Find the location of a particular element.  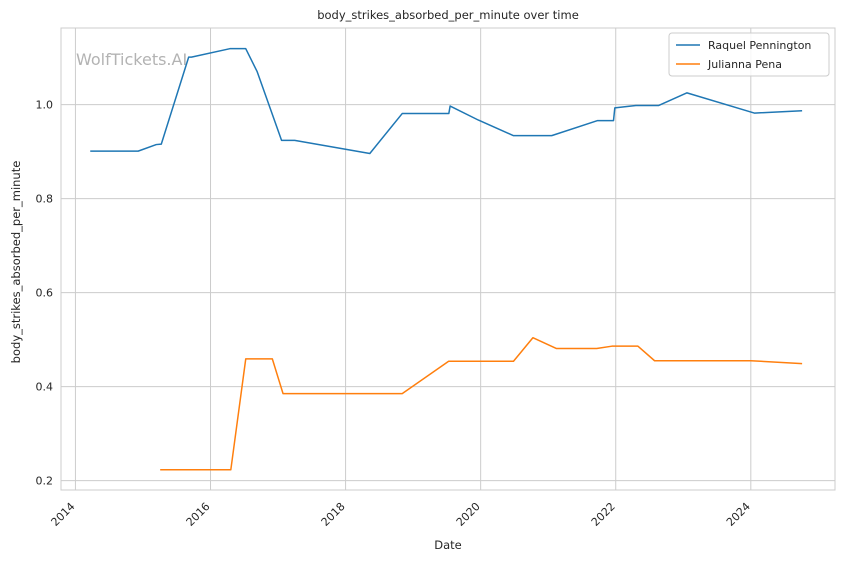

legend: Raquel Pennington Julianna Pena is located at coordinates (749, 54).